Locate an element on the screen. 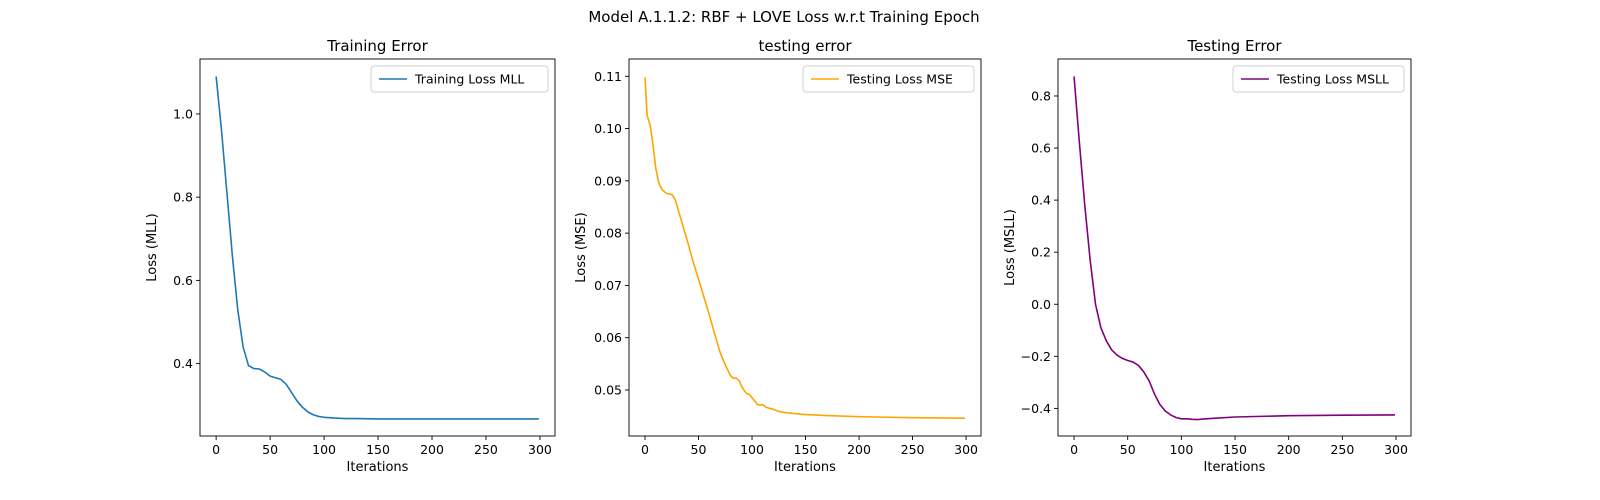 The height and width of the screenshot is (500, 1600). y-tick-label: 0.2 is located at coordinates (1041, 252).